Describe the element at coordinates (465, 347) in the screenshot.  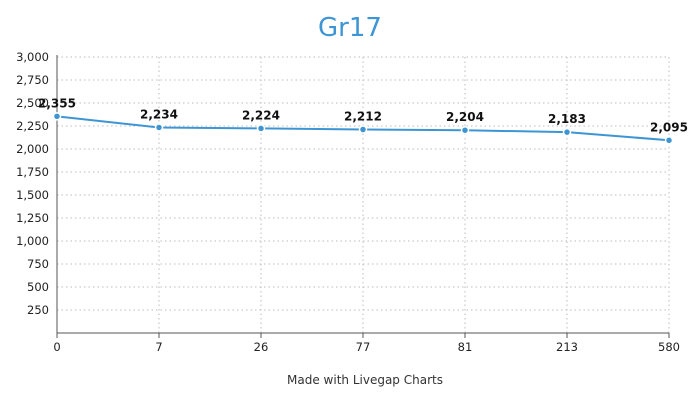
I see `x-tick-label: 81` at that location.